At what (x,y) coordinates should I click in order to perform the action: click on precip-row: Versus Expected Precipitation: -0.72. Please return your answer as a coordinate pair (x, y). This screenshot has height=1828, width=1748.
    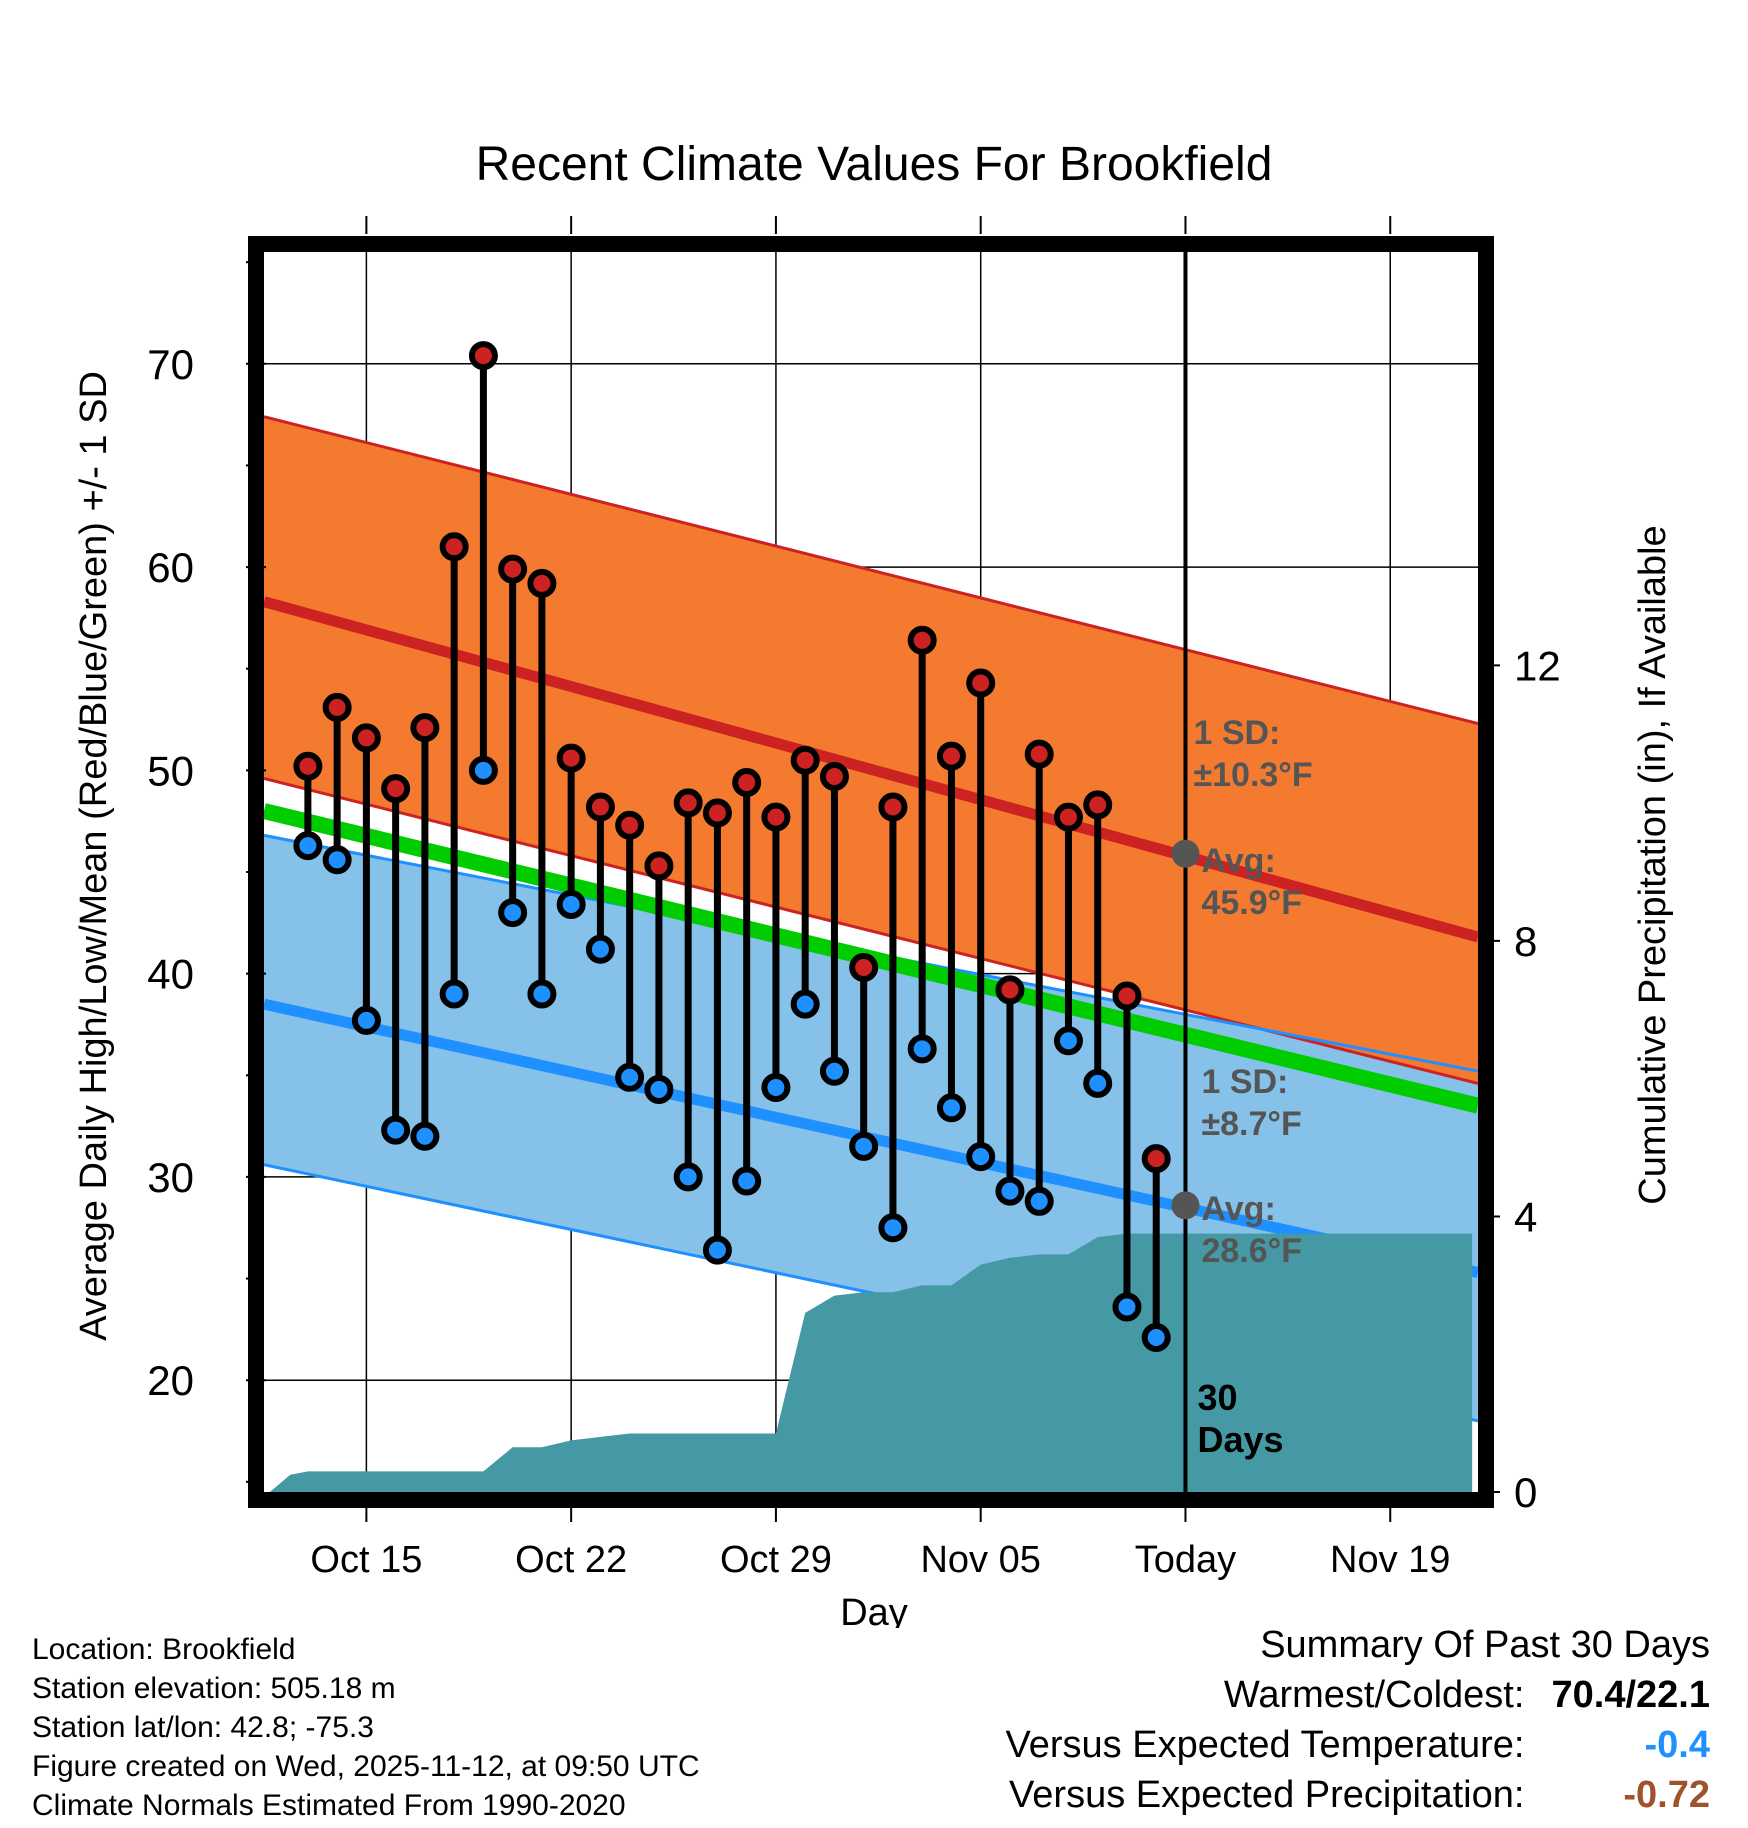
    Looking at the image, I should click on (1358, 1795).